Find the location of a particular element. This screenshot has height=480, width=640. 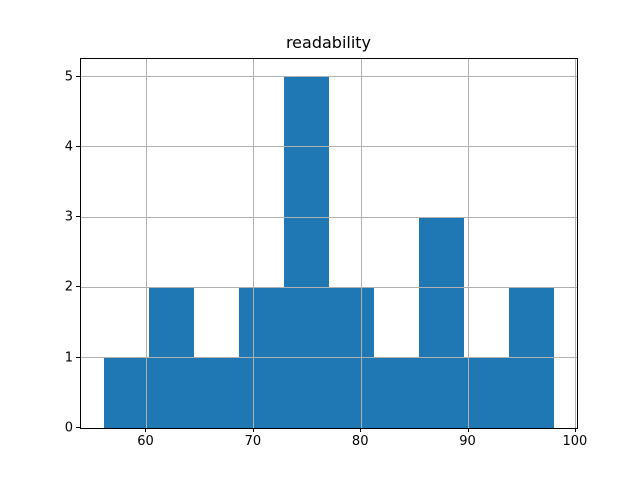

y-tick-label: 1 is located at coordinates (68, 358).